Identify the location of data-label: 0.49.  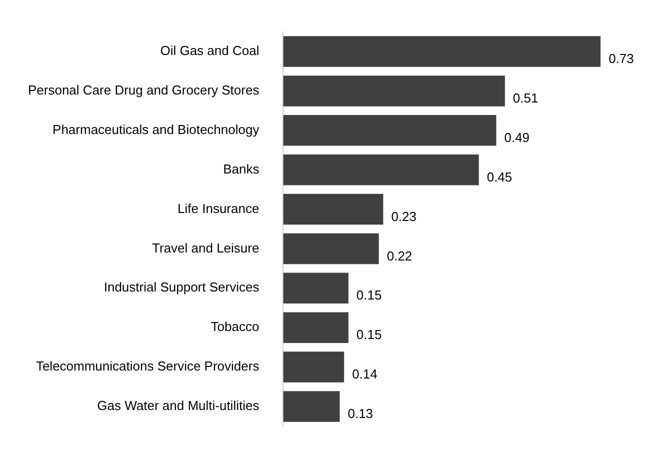
(517, 137).